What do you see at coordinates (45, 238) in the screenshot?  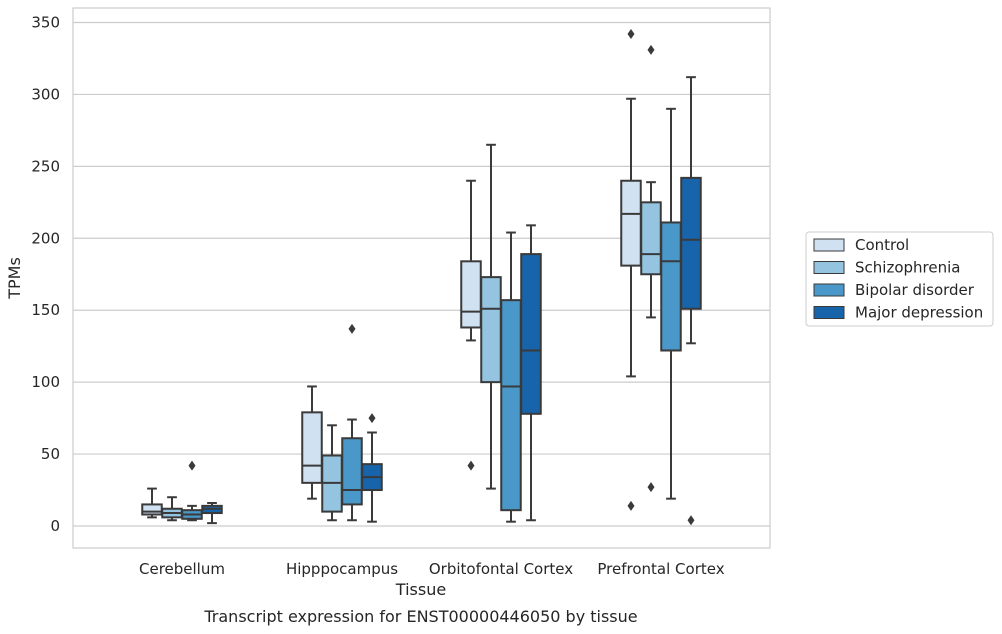 I see `y-tick-label-200: 200` at bounding box center [45, 238].